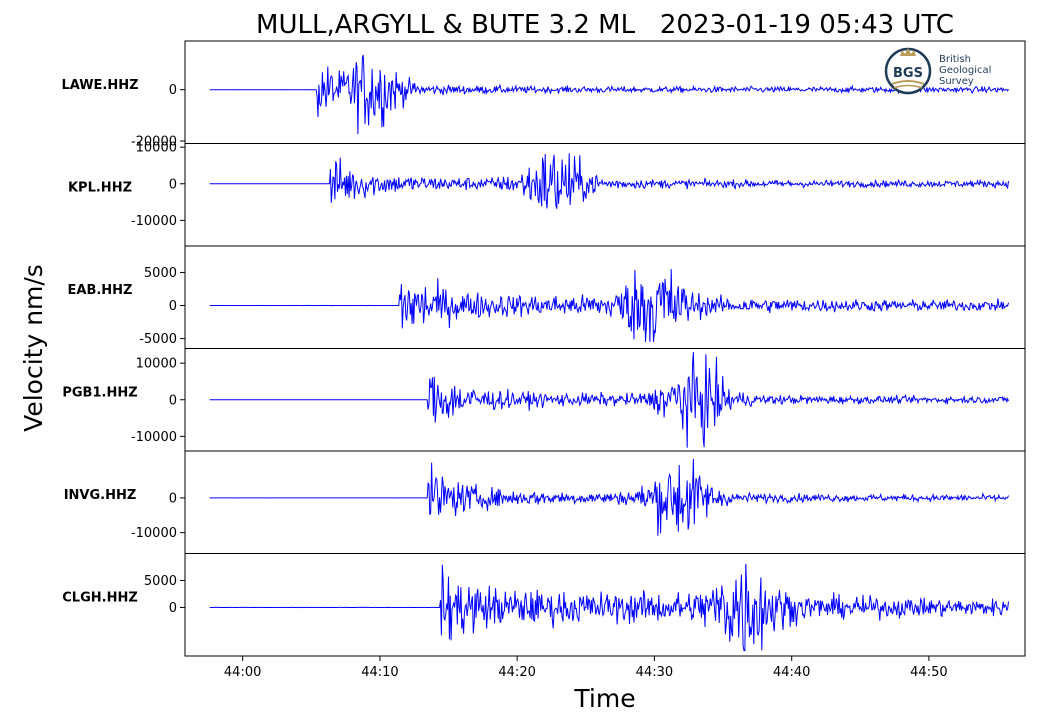  I want to click on logo-text: British, so click(955, 59).